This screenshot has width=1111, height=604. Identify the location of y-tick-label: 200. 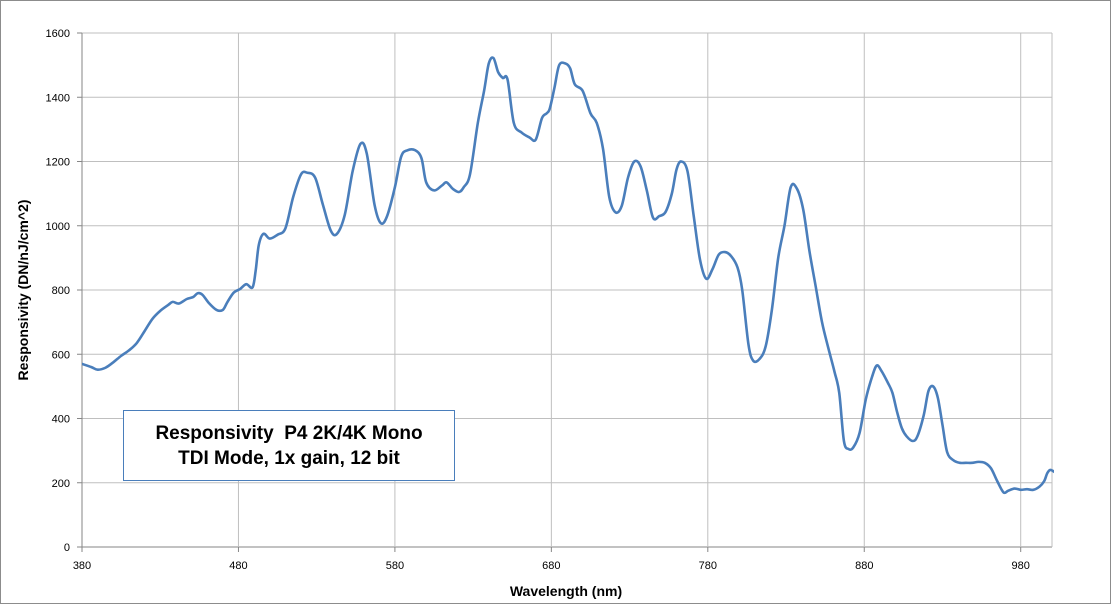
(61, 484).